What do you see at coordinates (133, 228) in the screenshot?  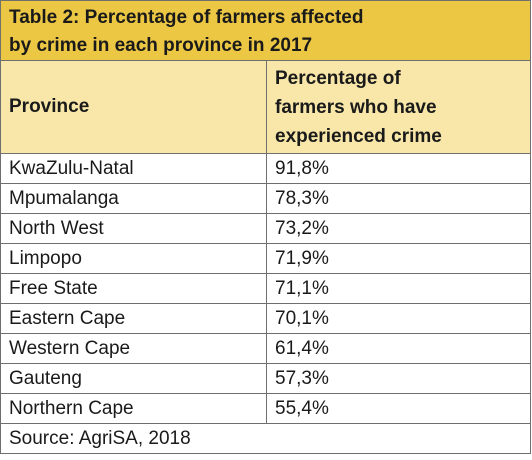 I see `province-cell: North West` at bounding box center [133, 228].